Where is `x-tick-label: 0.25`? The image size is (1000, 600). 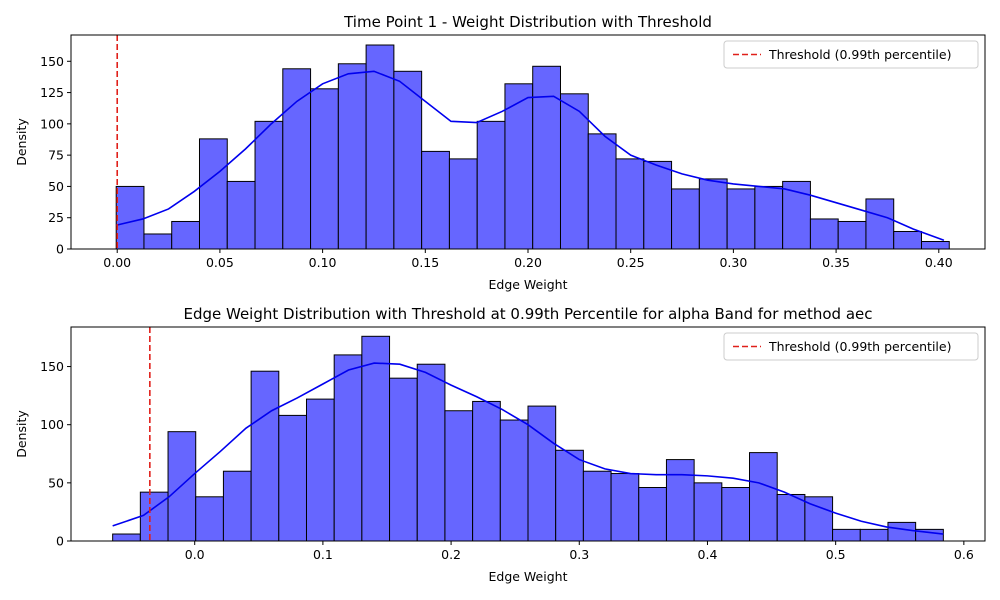
x-tick-label: 0.25 is located at coordinates (631, 262).